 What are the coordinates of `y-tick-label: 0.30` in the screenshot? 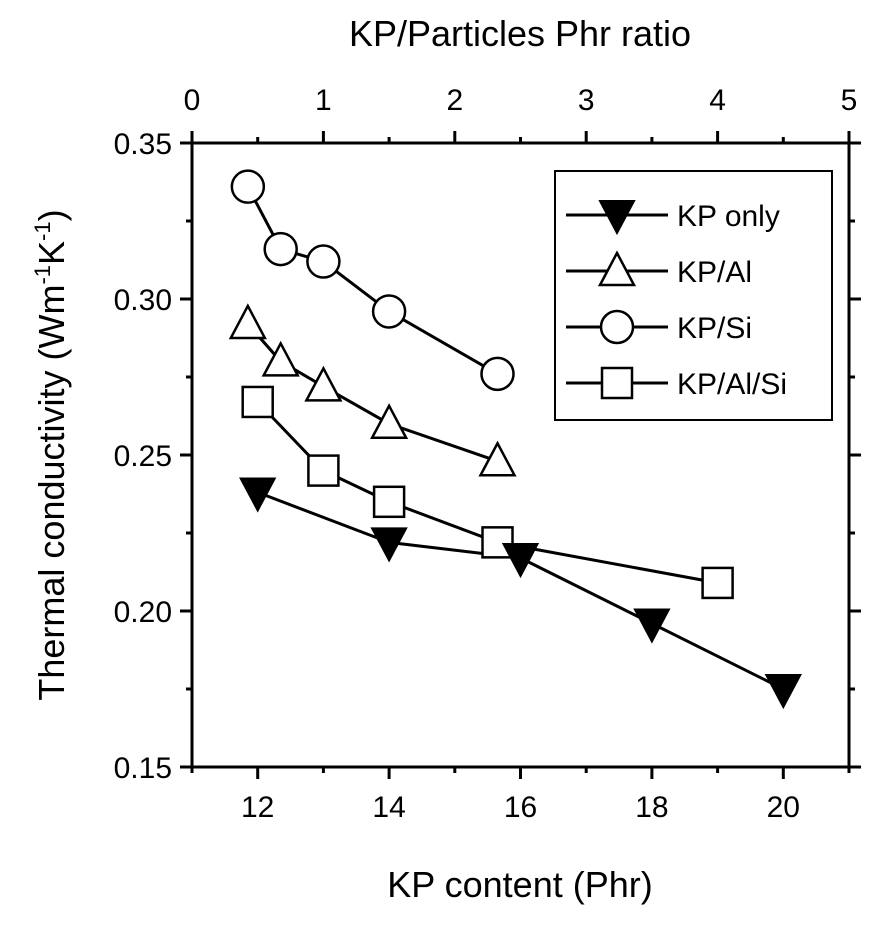 It's located at (143, 300).